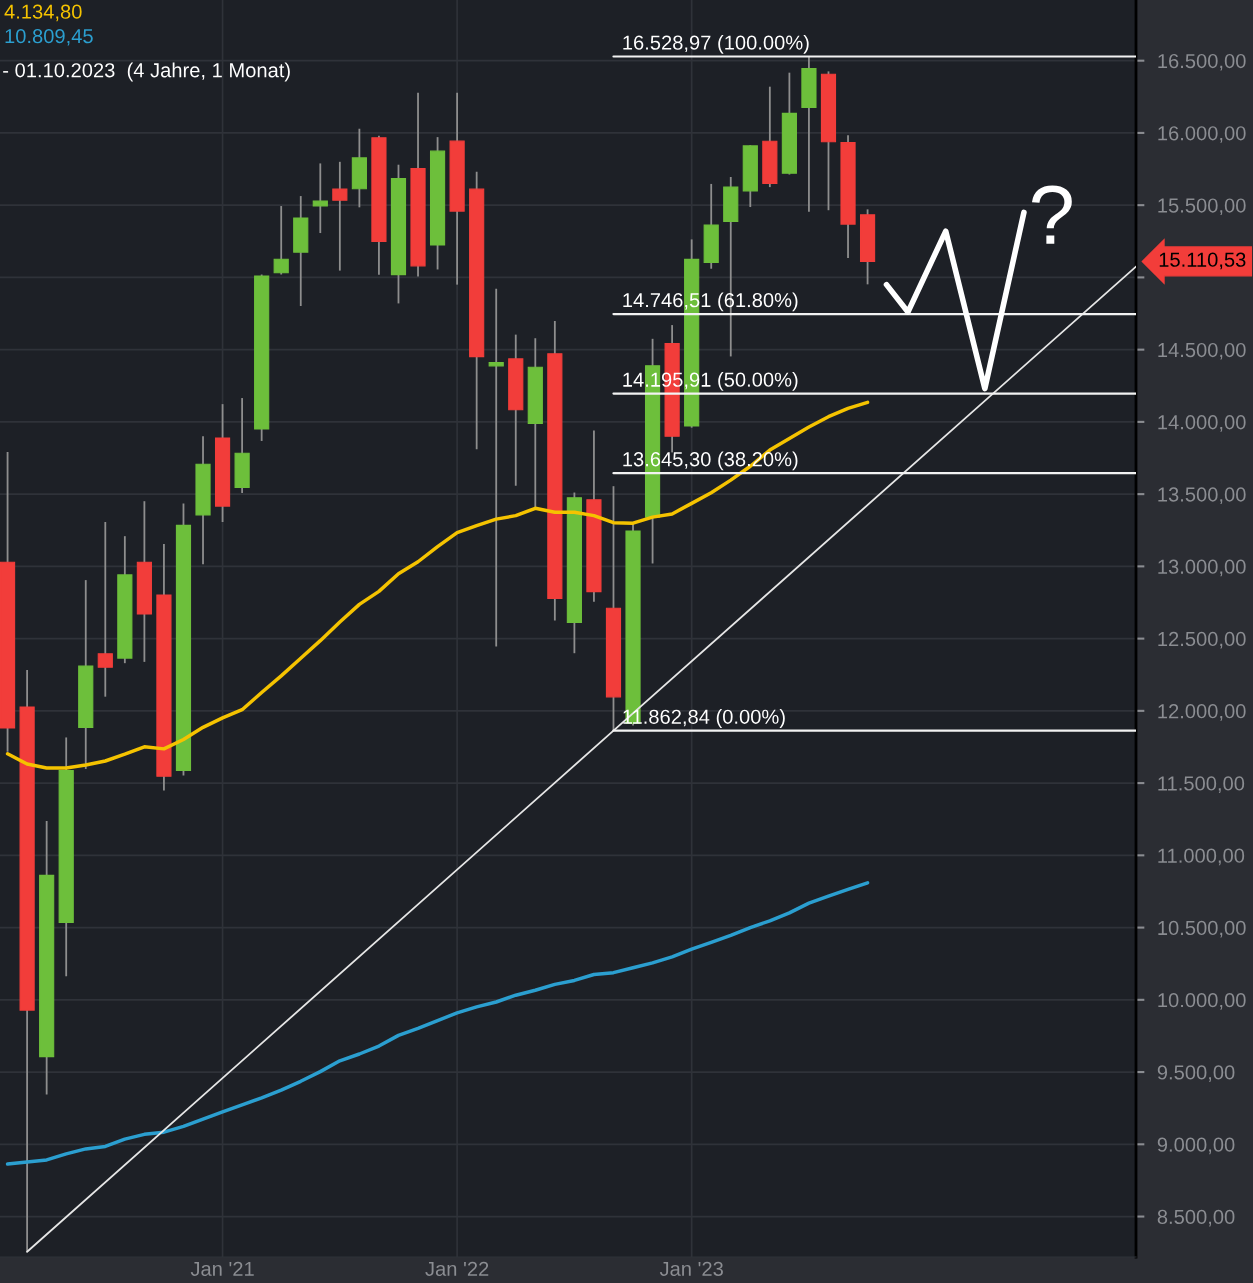 The height and width of the screenshot is (1283, 1253). What do you see at coordinates (1202, 423) in the screenshot?
I see `y-tick-label: 14.000,00` at bounding box center [1202, 423].